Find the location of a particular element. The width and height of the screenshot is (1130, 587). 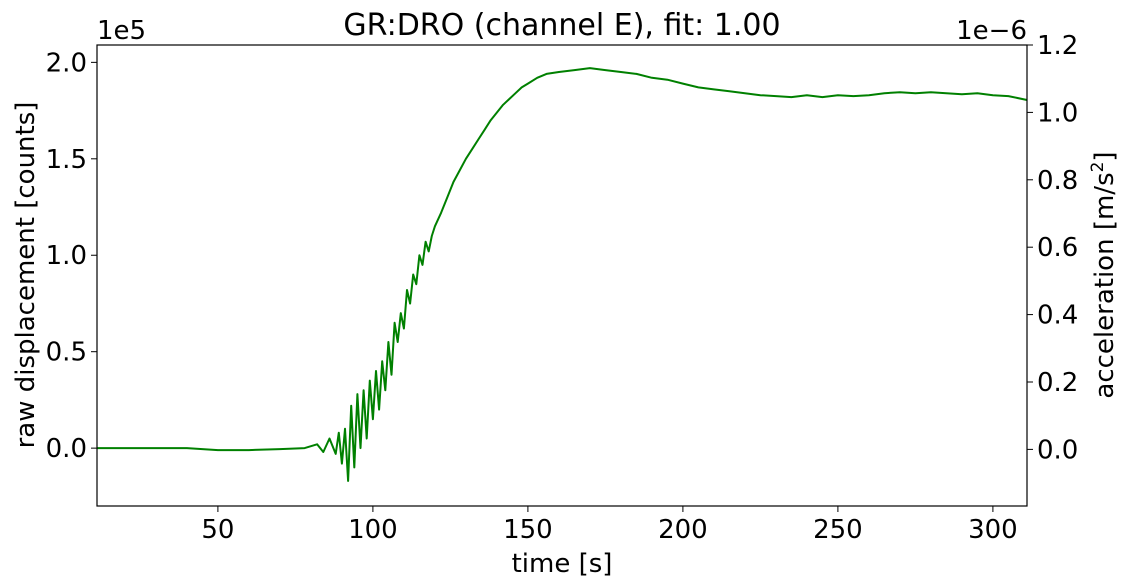

y-left-axis-label: raw displacement [counts] is located at coordinates (26, 275).